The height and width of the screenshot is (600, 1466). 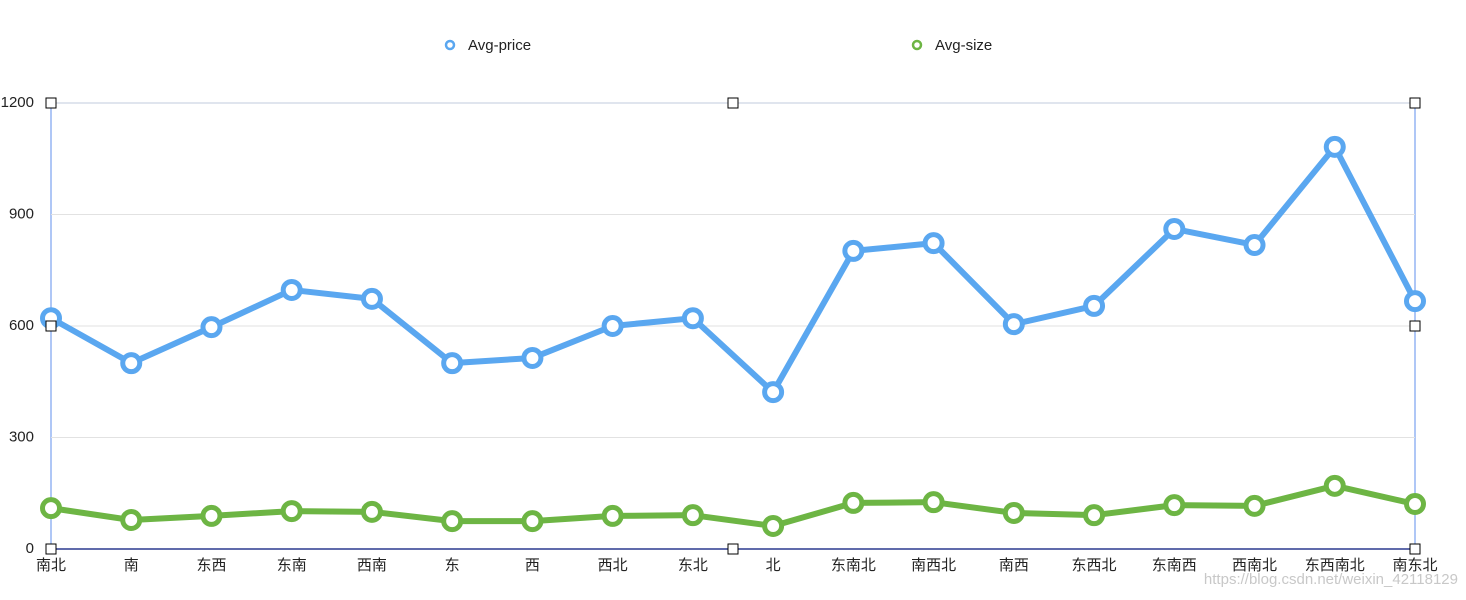 I want to click on x-tick-label: 西, so click(x=532, y=565).